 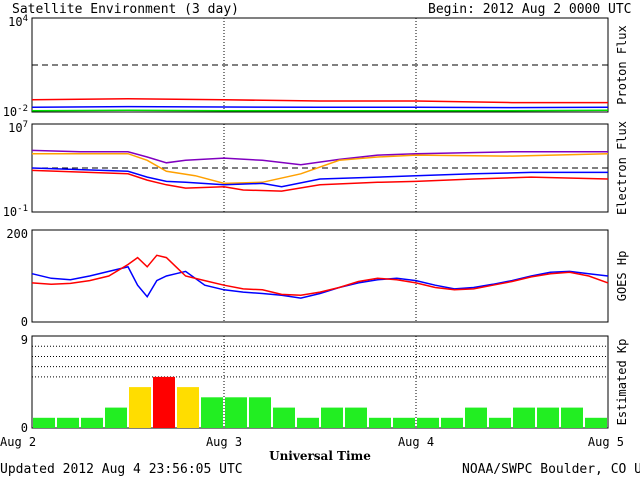 I want to click on y-tick-label: 10-1, so click(x=15, y=211).